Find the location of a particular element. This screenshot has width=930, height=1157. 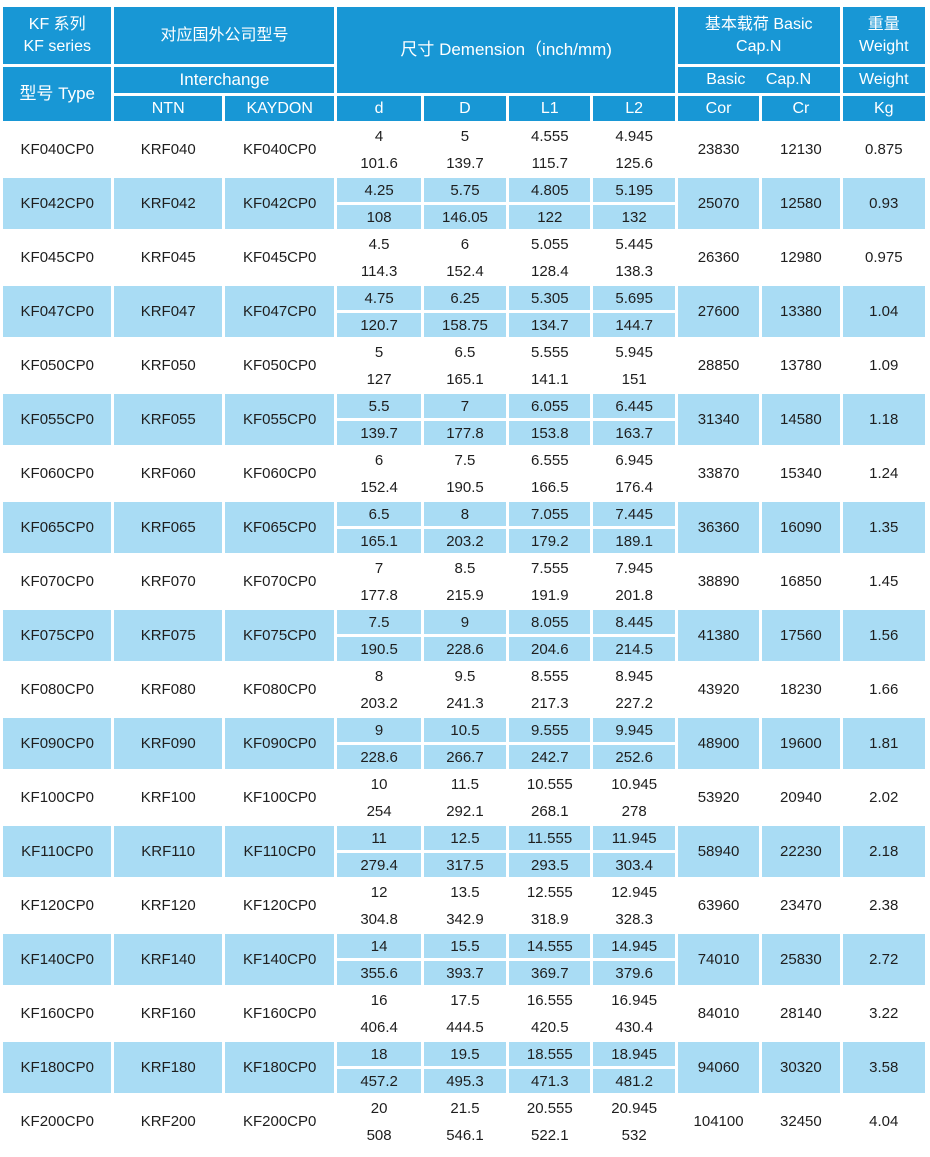

header-col-L1: L1 is located at coordinates (550, 108).